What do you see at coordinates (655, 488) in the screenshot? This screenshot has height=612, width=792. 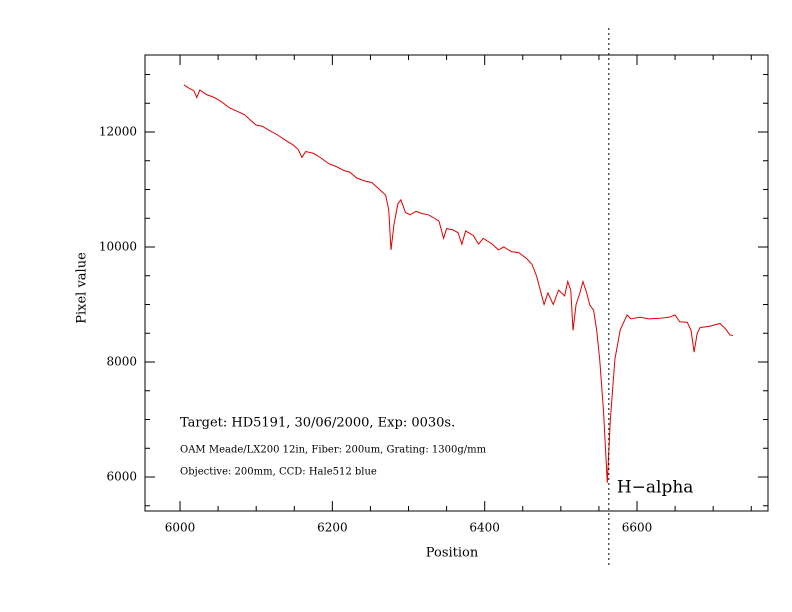 I see `h-alpha-label: H−alpha` at bounding box center [655, 488].